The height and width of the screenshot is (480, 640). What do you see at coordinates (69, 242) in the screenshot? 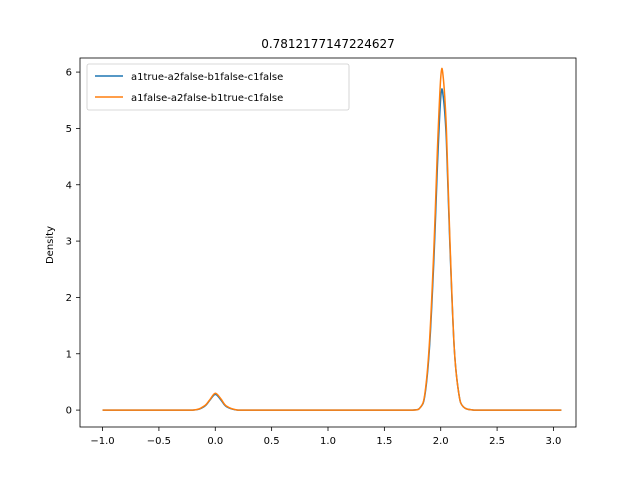
I see `y-tick-label: 3` at bounding box center [69, 242].